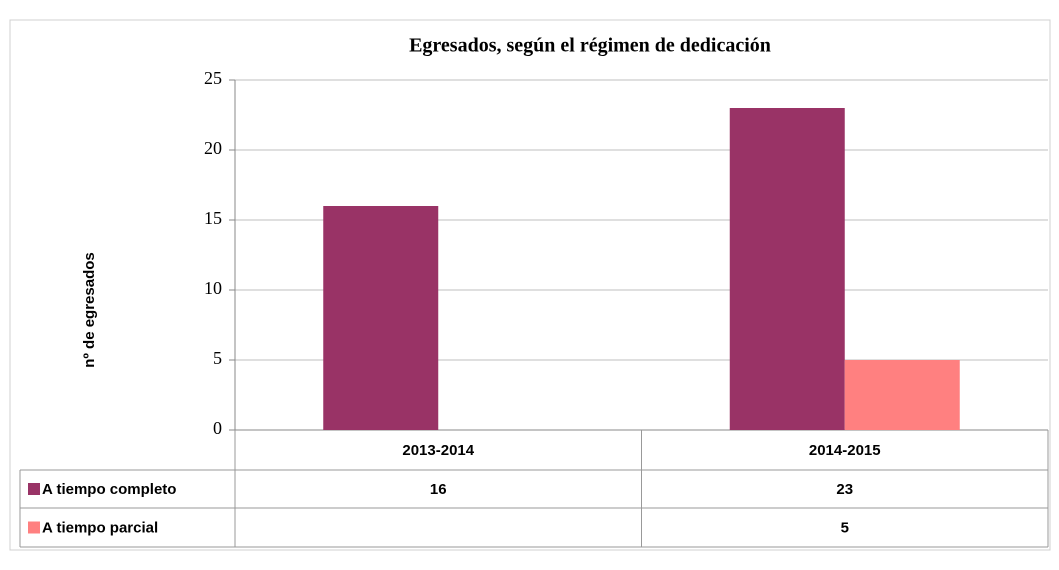 This screenshot has width=1059, height=570. Describe the element at coordinates (109, 489) in the screenshot. I see `legend-label: A tiempo completo` at that location.